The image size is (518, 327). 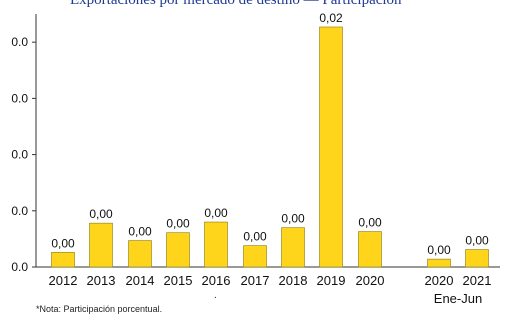 I want to click on x-tick-label: 2014, so click(x=140, y=280).